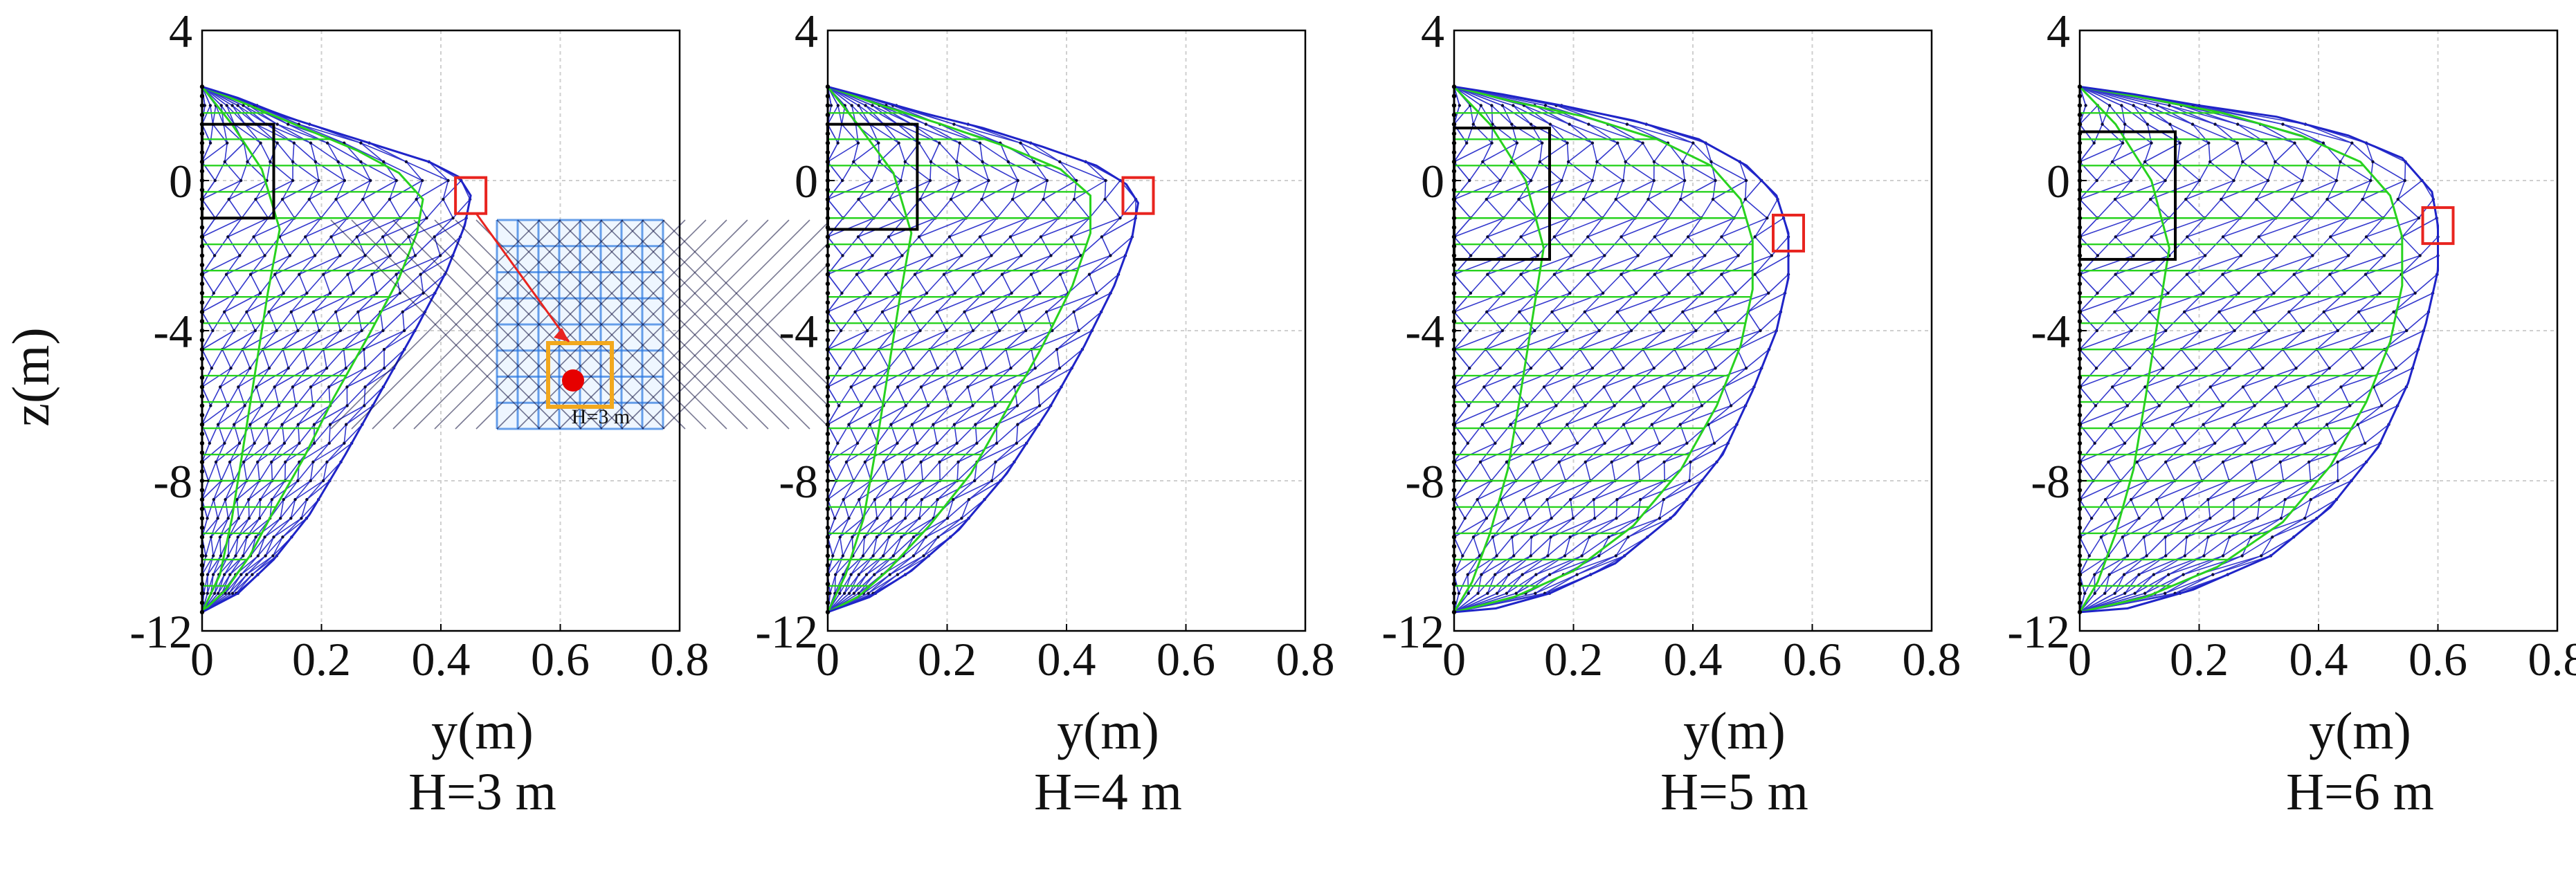  What do you see at coordinates (1734, 792) in the screenshot?
I see `panel-caption: H=5 m` at bounding box center [1734, 792].